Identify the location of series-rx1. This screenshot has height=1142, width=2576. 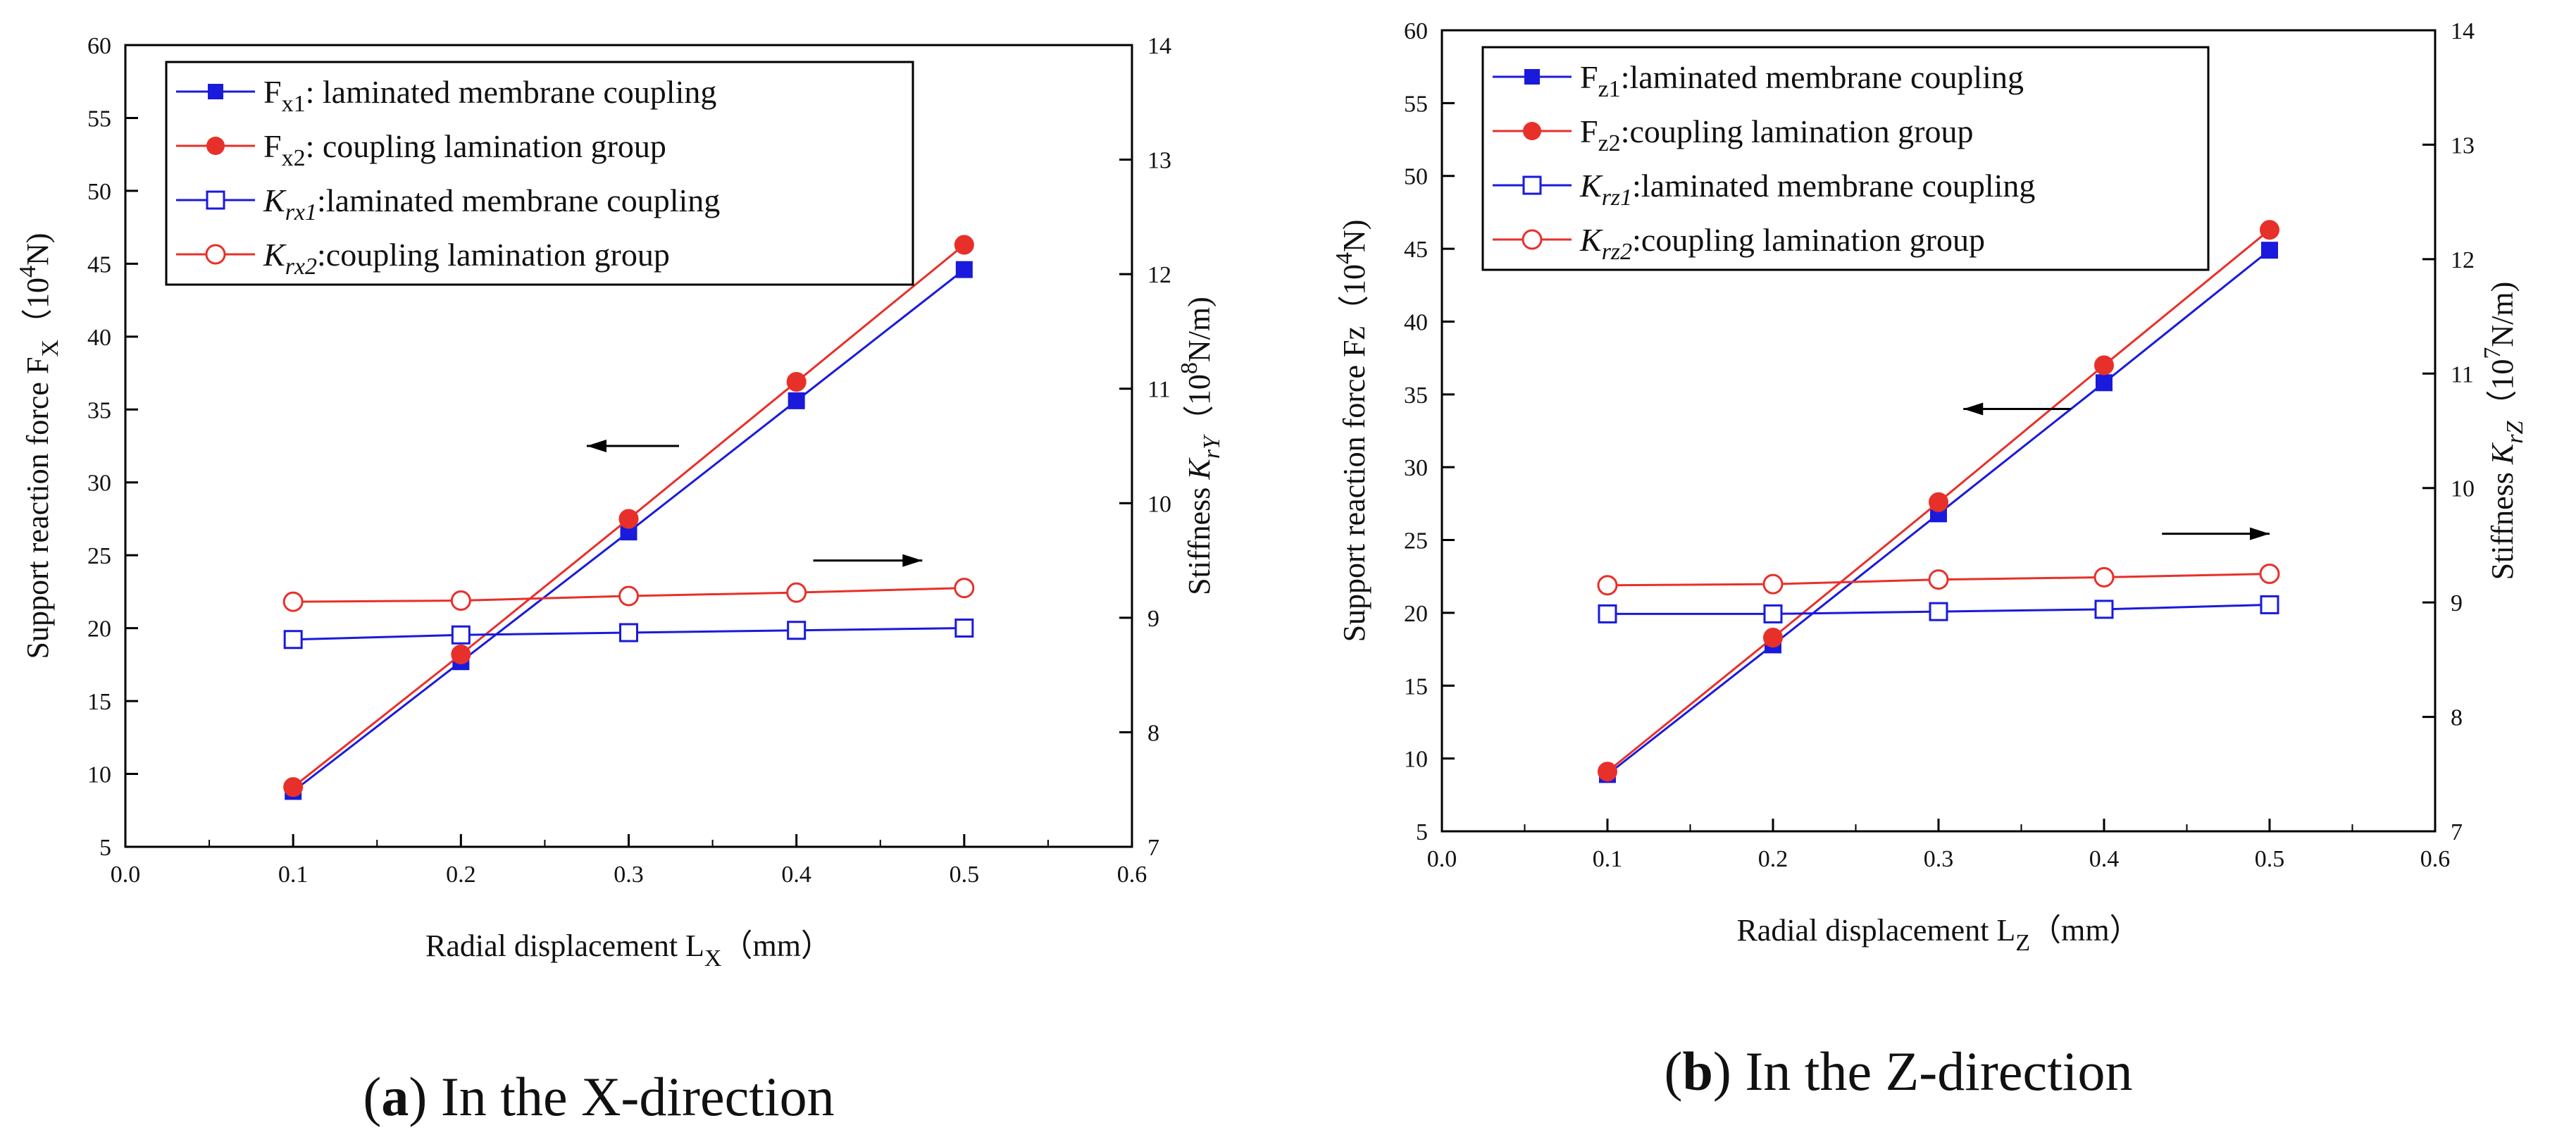
(628, 634).